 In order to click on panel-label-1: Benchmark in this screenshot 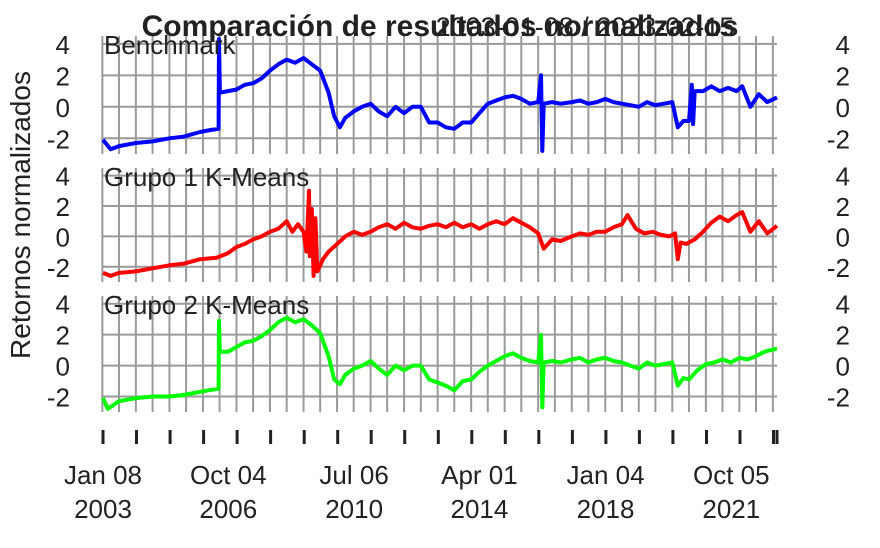, I will do `click(170, 45)`.